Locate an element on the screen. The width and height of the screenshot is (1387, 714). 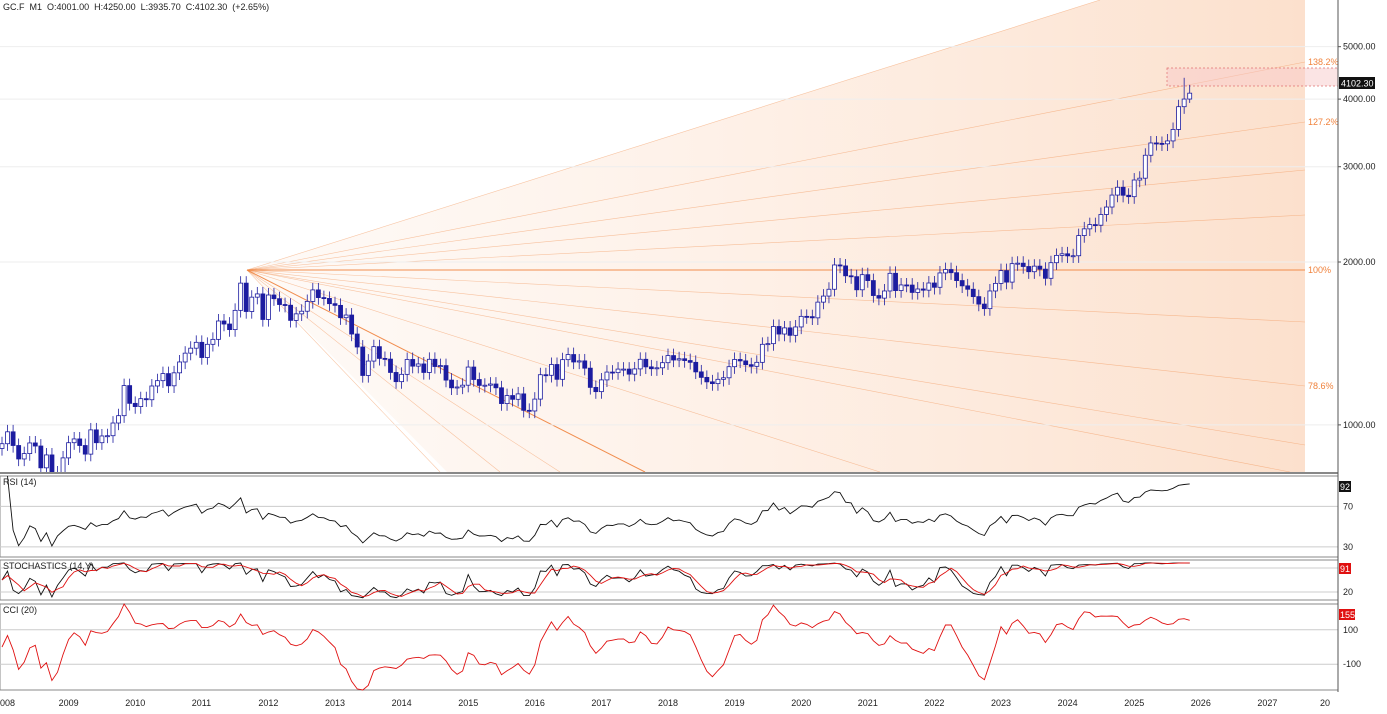
high-value: H:4250.00 is located at coordinates (115, 7).